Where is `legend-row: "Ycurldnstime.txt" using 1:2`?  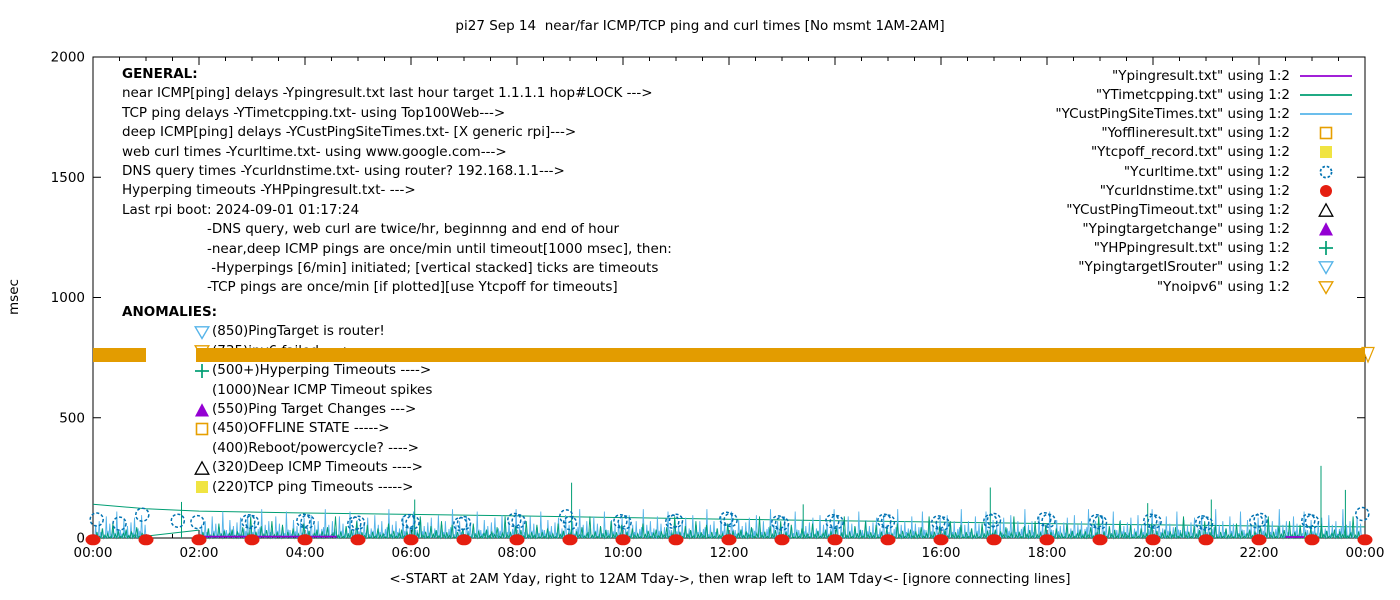
legend-row: "Ycurldnstime.txt" using 1:2 is located at coordinates (1176, 190).